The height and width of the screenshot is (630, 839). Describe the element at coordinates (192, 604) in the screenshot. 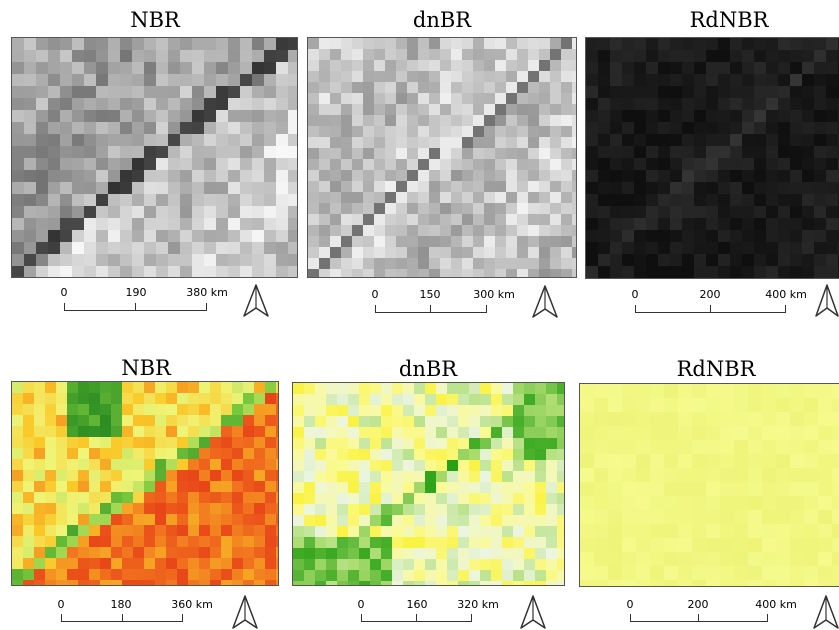

I see `scale-label-end: 360 km` at that location.